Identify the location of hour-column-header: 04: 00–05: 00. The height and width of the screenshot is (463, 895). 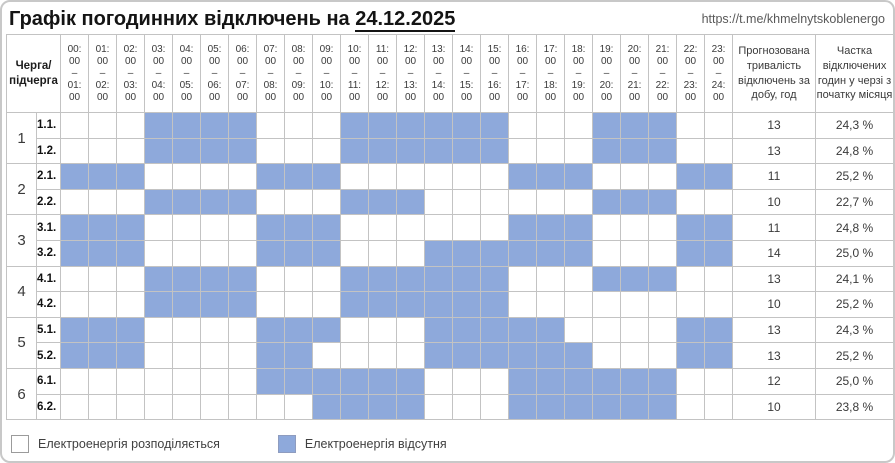
(187, 73).